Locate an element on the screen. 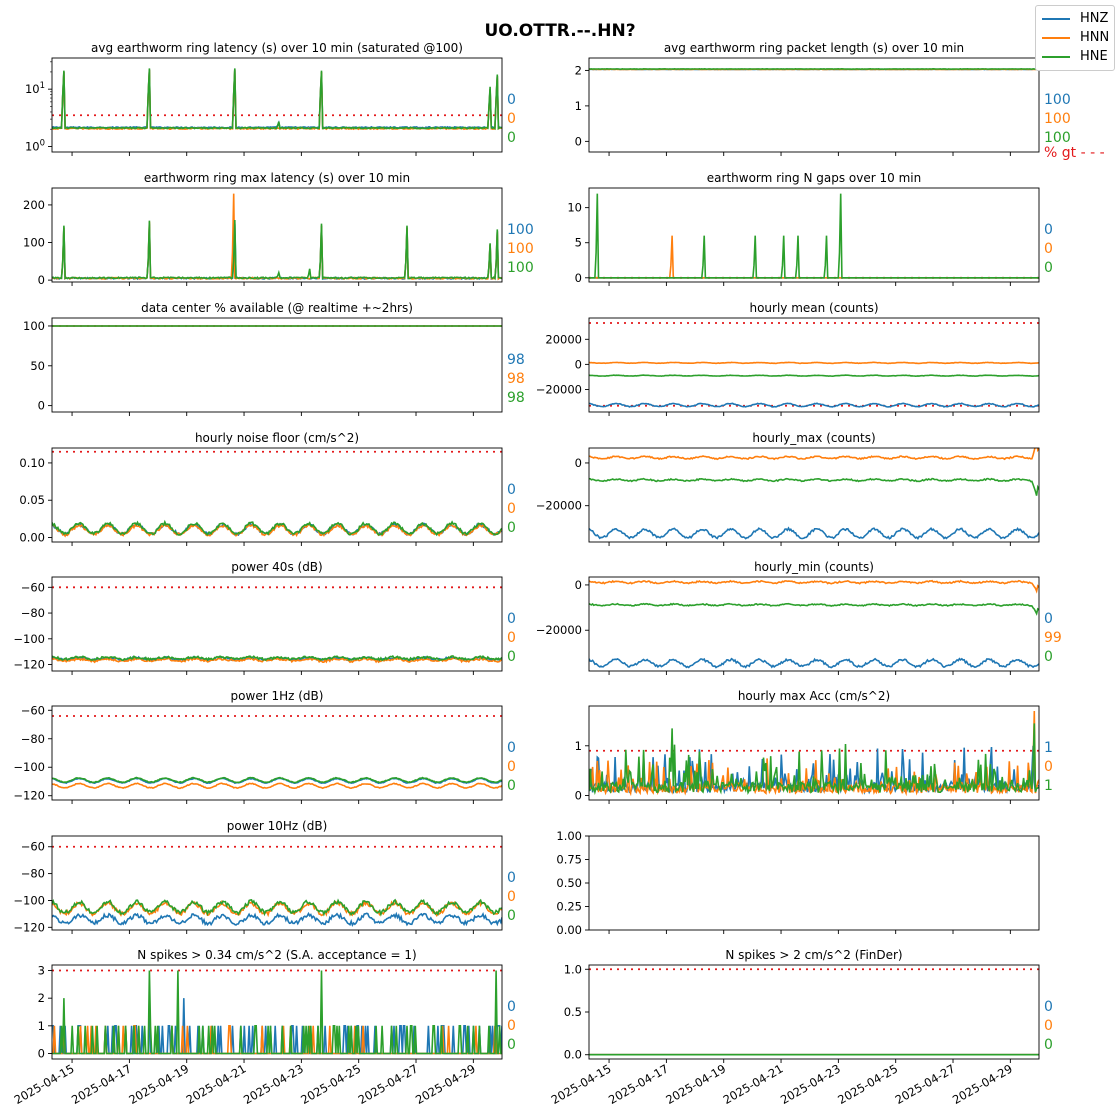 The image size is (1120, 1120). panel-p13: power 10Hz (dB) −120 −100 −80 −60 0 0 0 is located at coordinates (264, 876).